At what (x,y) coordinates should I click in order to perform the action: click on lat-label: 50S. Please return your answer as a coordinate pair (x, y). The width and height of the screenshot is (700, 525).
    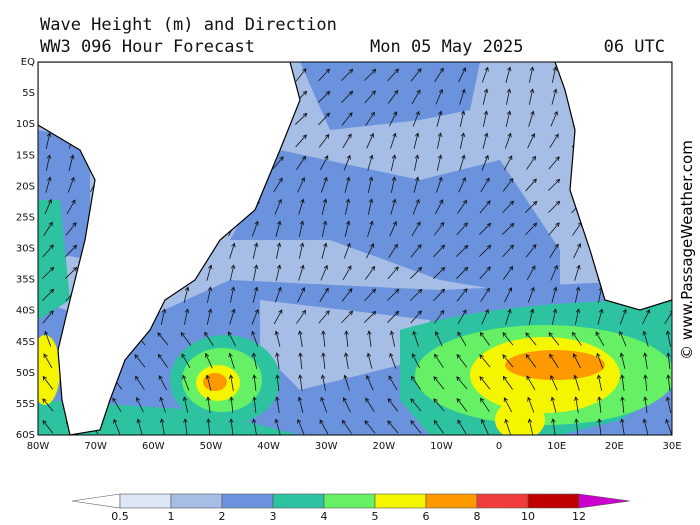
    Looking at the image, I should click on (25, 373).